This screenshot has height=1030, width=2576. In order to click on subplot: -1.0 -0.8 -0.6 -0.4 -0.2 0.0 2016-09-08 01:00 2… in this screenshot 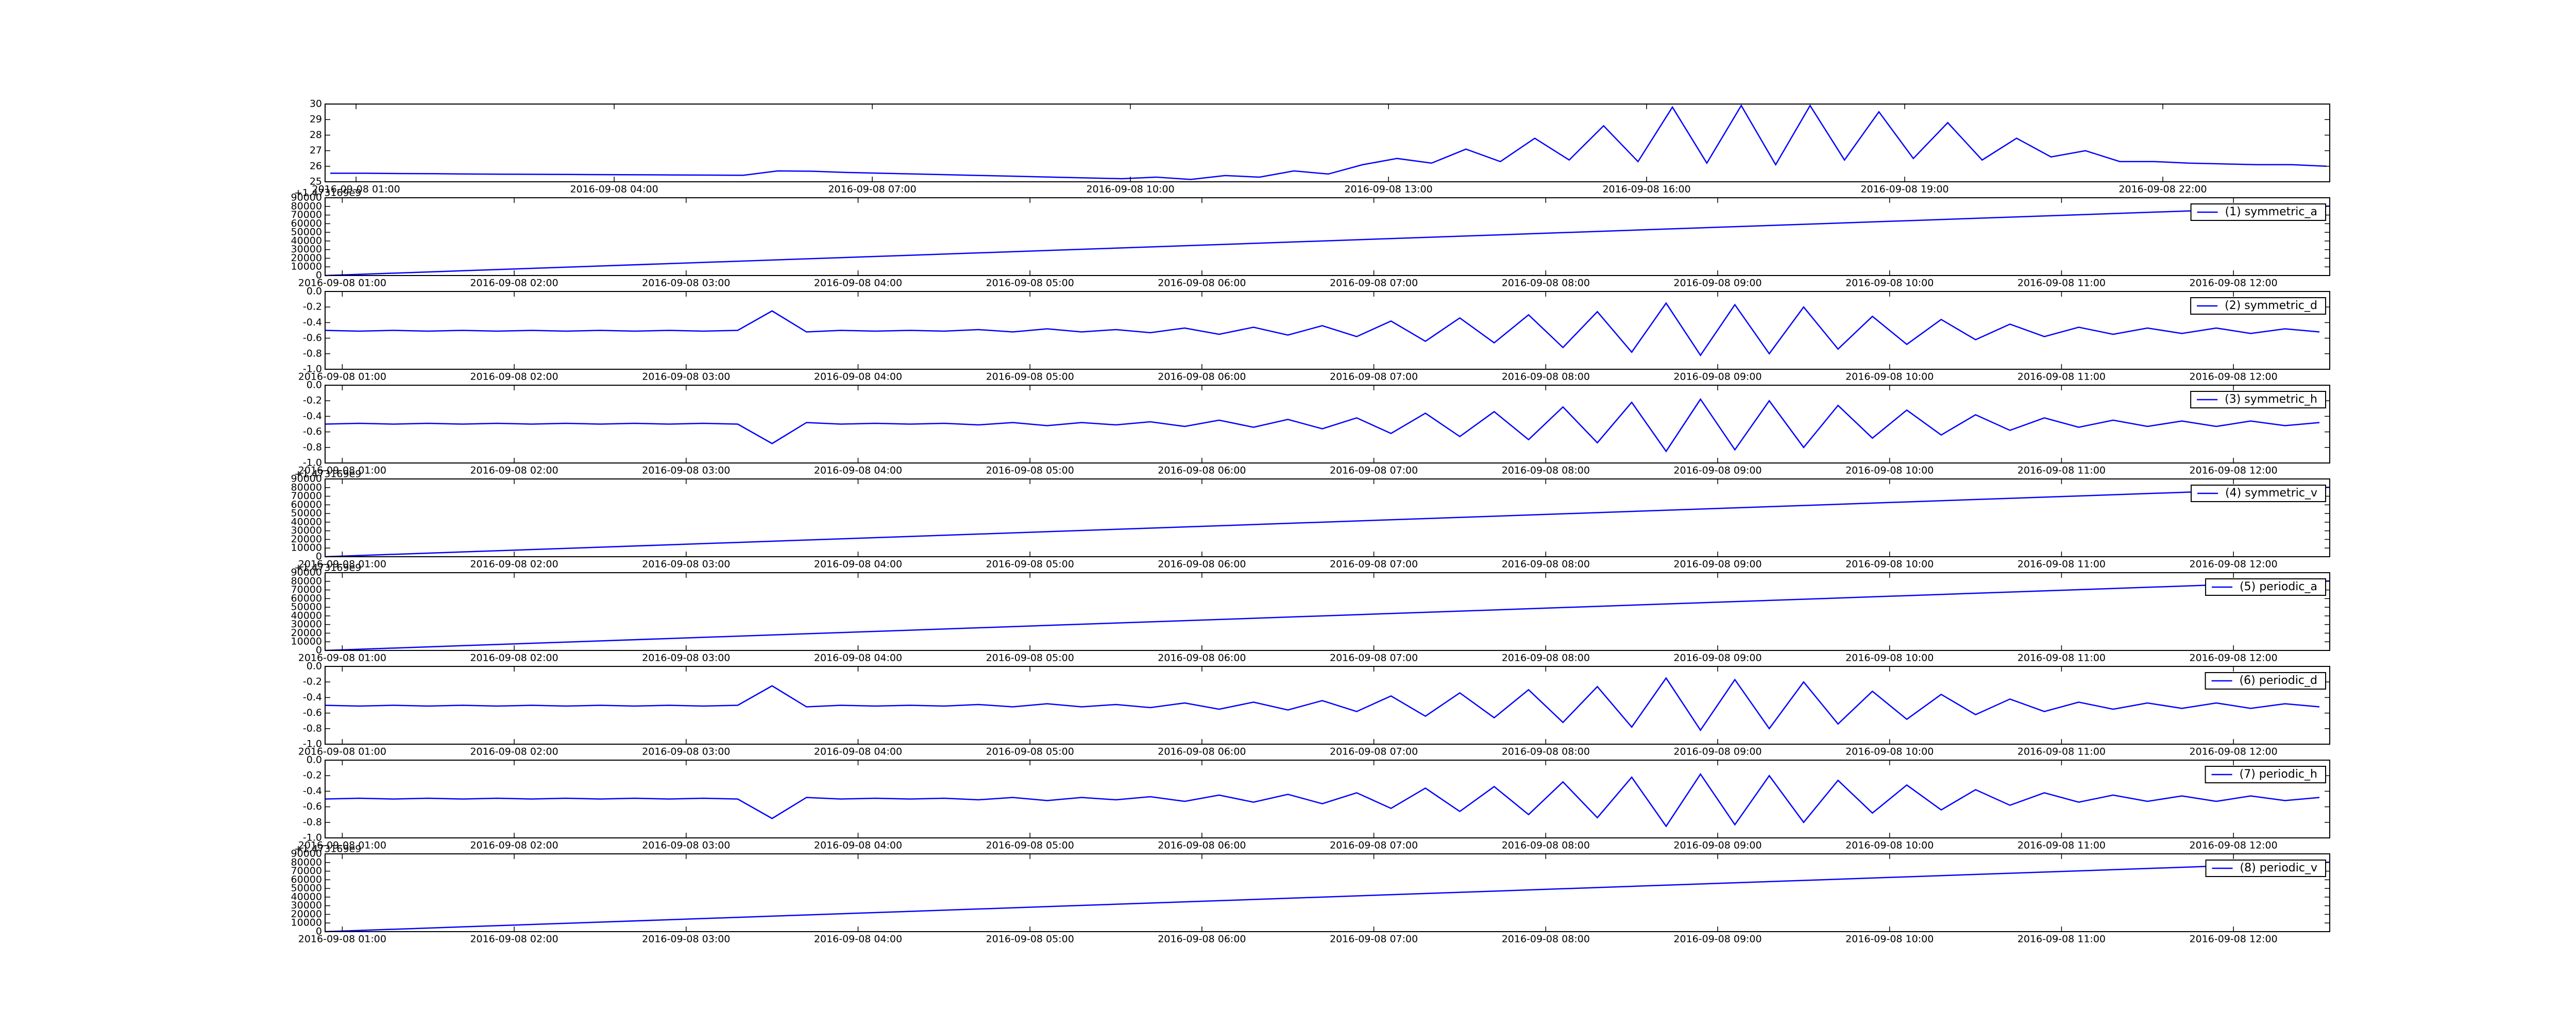, I will do `click(1314, 428)`.